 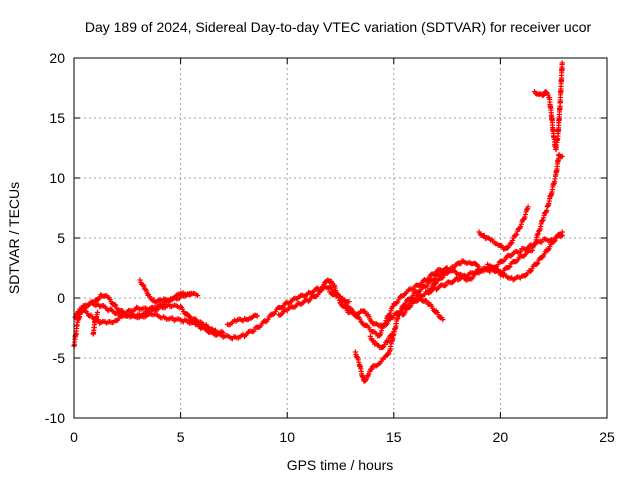 I want to click on y-tick-label: 20, so click(x=57, y=58).